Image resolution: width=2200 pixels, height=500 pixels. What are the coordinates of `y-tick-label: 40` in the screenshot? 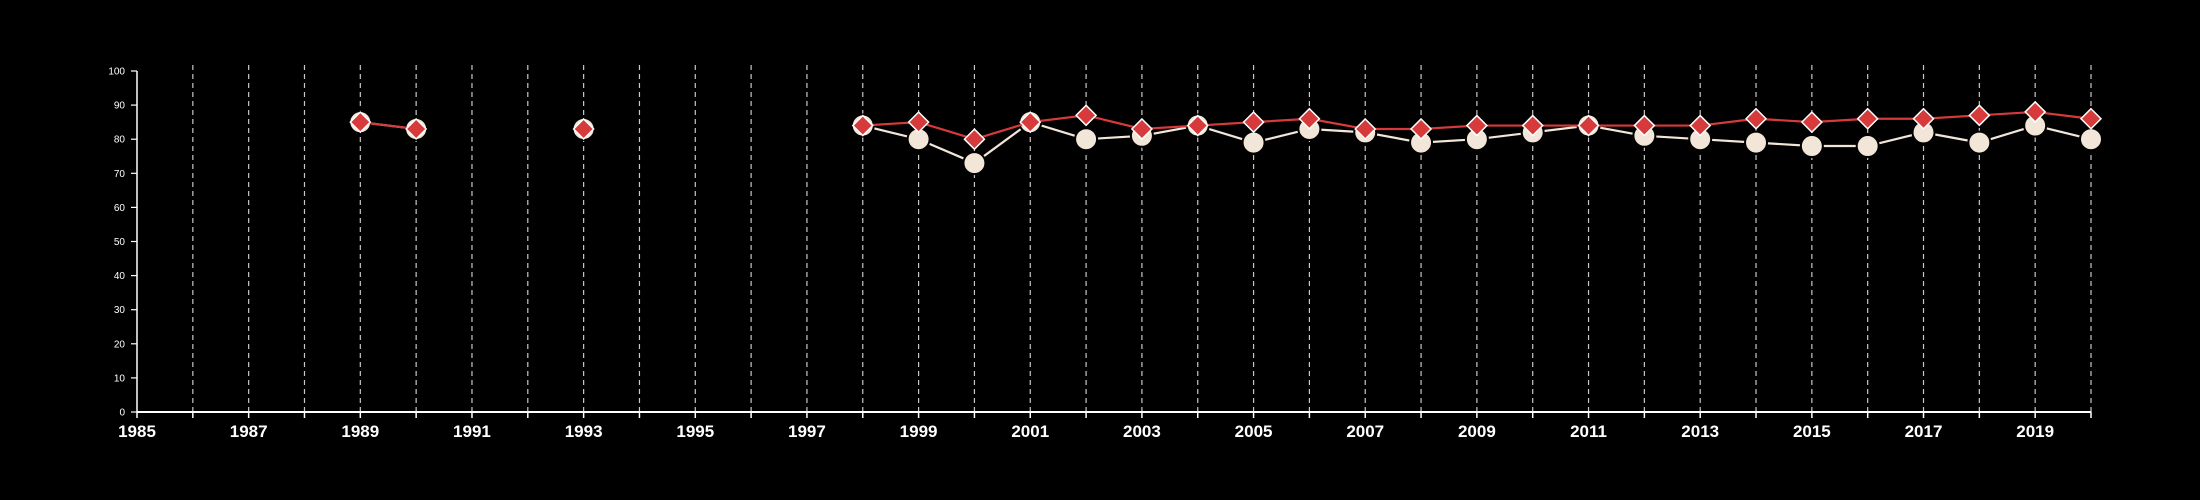 It's located at (120, 276).